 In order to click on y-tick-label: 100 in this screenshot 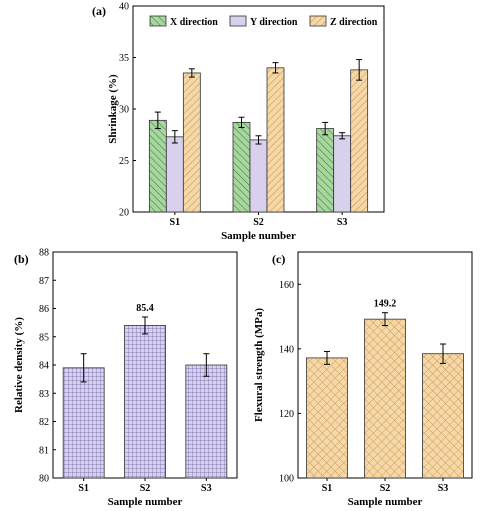, I will do `click(286, 479)`.